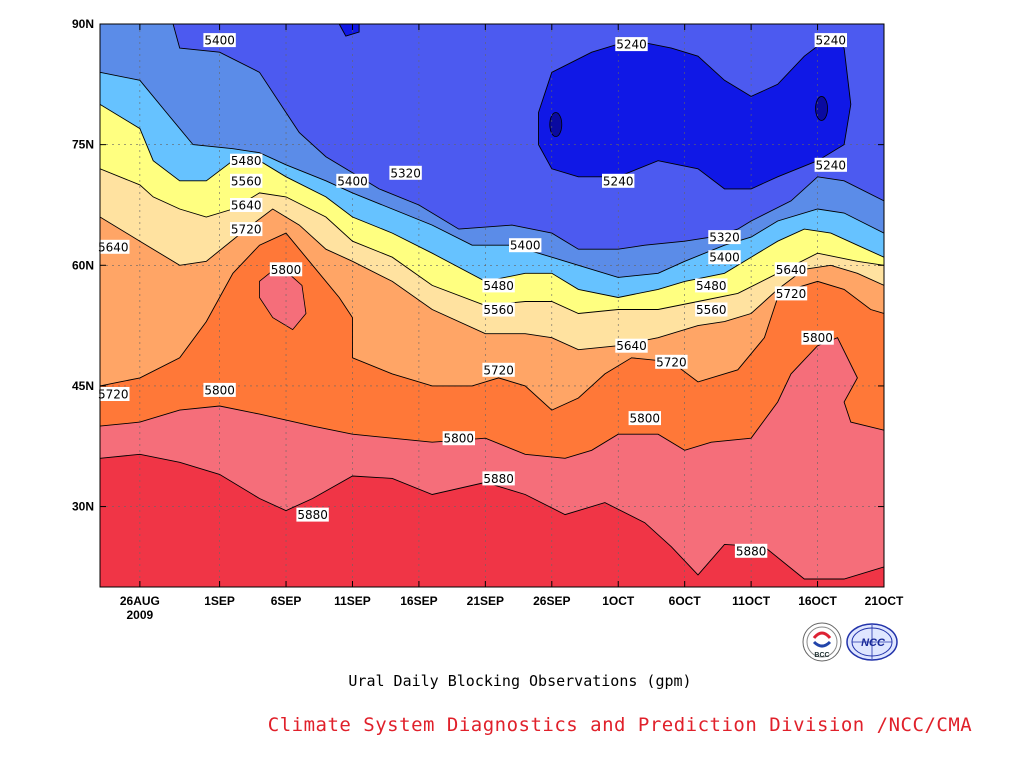 The image size is (1024, 768). I want to click on y-tick-label: 60N, so click(83, 265).